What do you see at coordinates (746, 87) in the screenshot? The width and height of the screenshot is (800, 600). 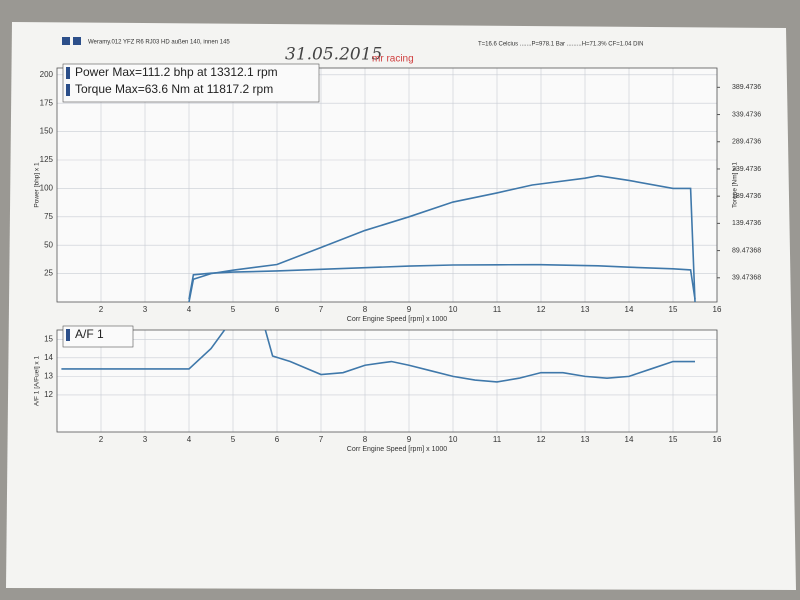 I see `y2-tick-label: 389.4736` at bounding box center [746, 87].